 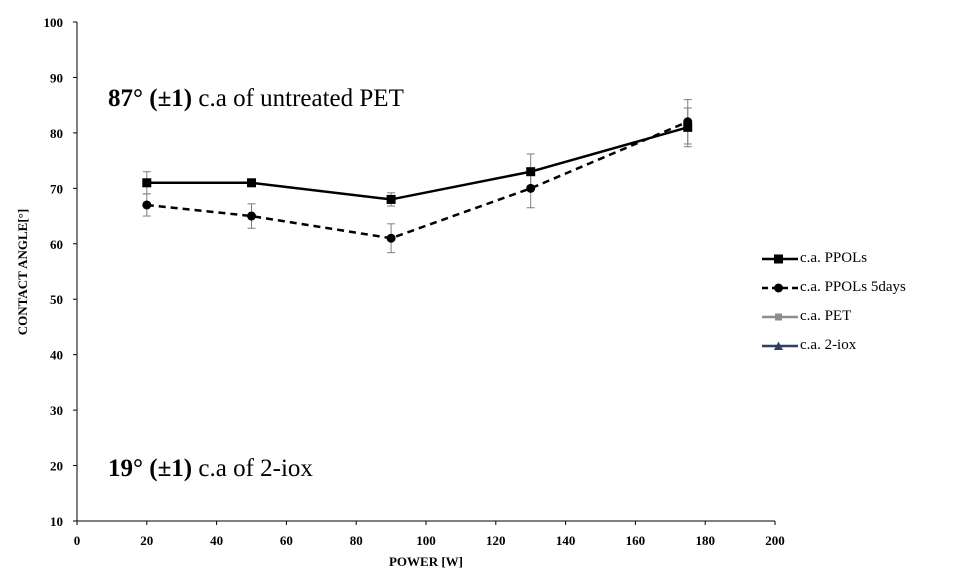 I want to click on annotation-untreated-pet: 87° (±1) c.a of untreated PET, so click(x=256, y=99).